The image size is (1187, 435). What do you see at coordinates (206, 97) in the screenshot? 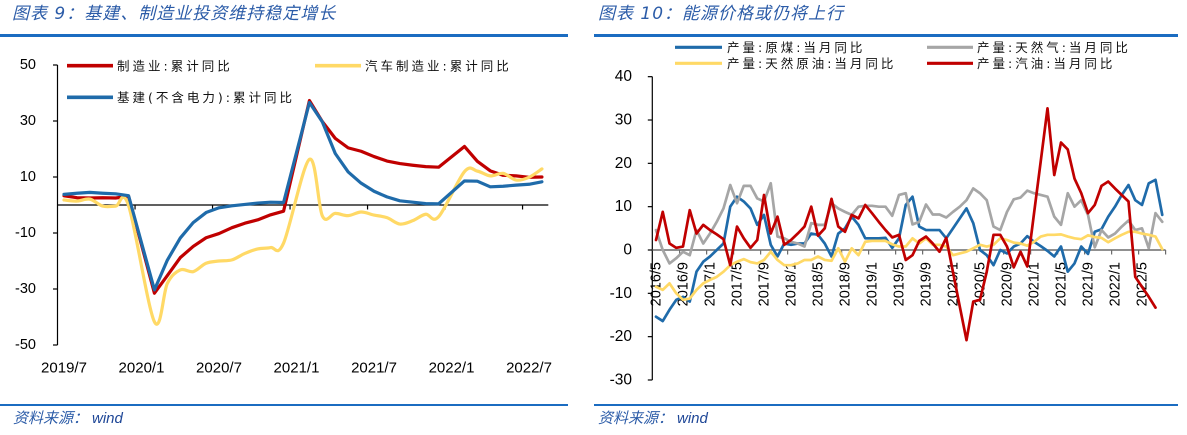
I see `legend-label-infrastructure: 基建(不含电力):累计同比` at bounding box center [206, 97].